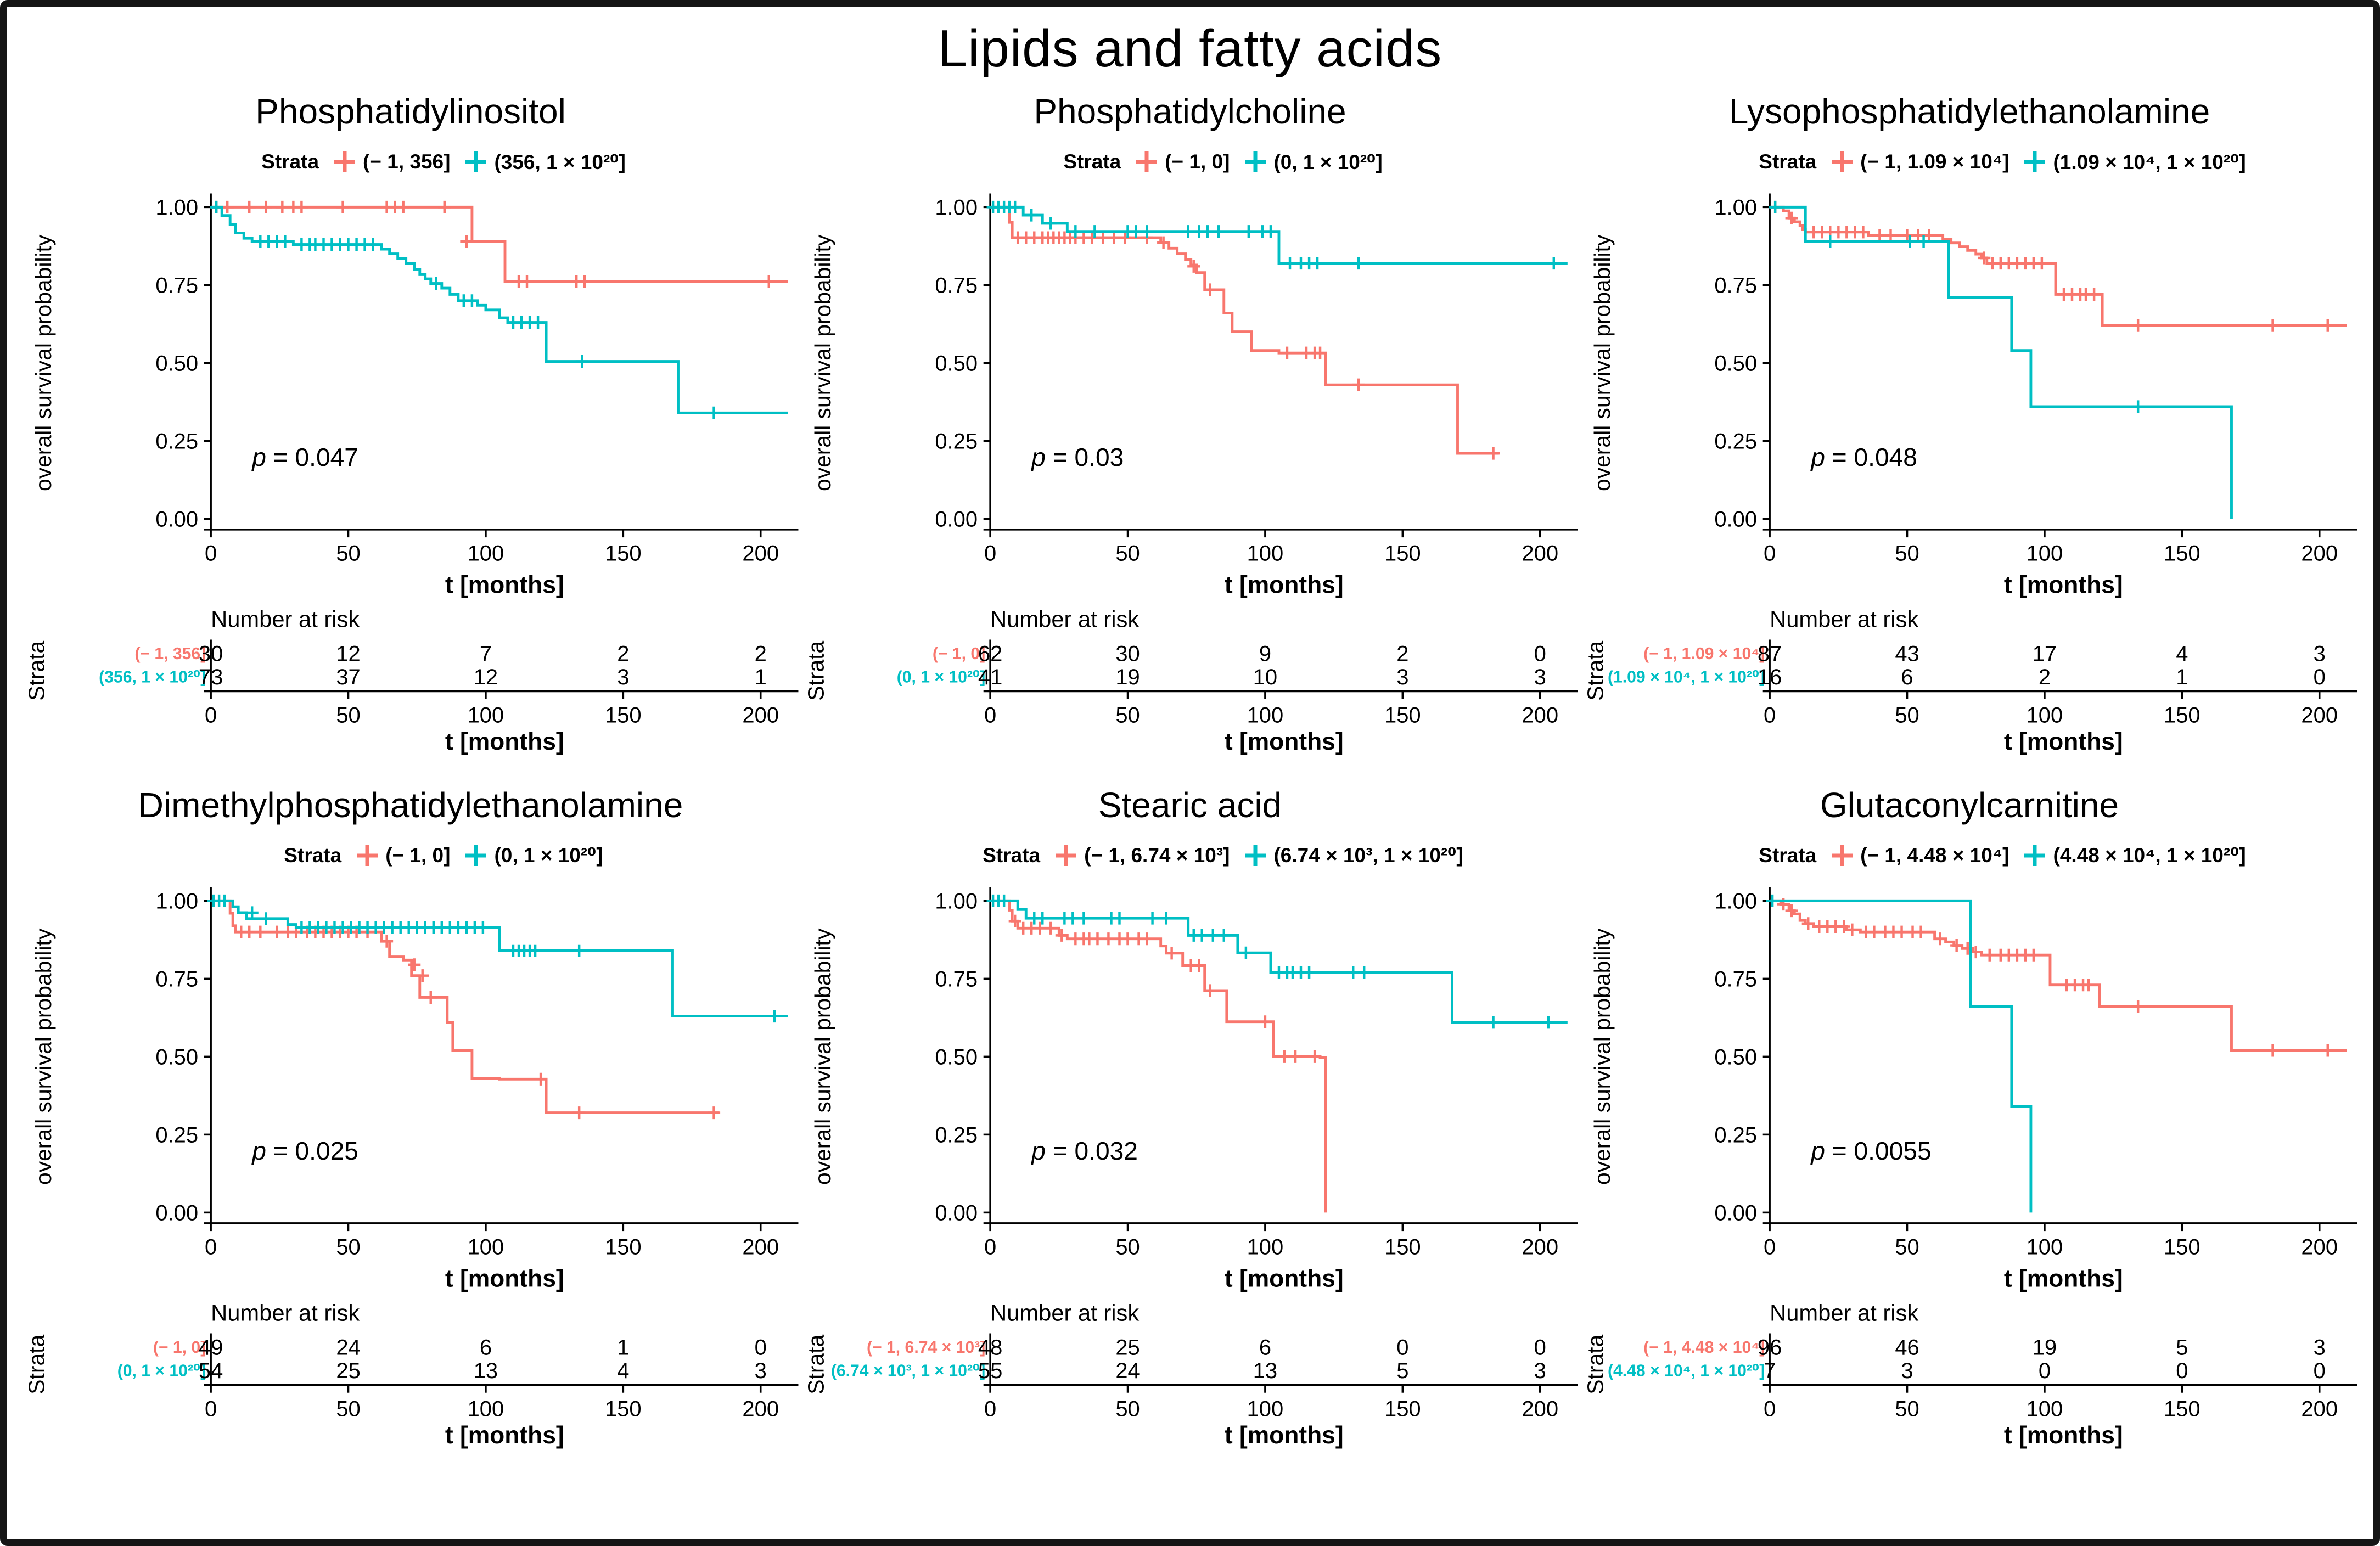 The image size is (2380, 1546). What do you see at coordinates (410, 111) in the screenshot?
I see `panel-title: Phosphatidylinositol` at bounding box center [410, 111].